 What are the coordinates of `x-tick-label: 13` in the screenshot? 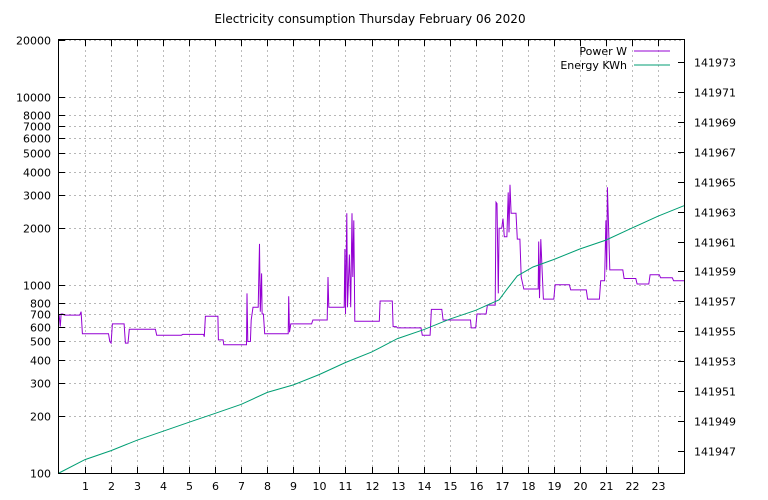 It's located at (399, 486).